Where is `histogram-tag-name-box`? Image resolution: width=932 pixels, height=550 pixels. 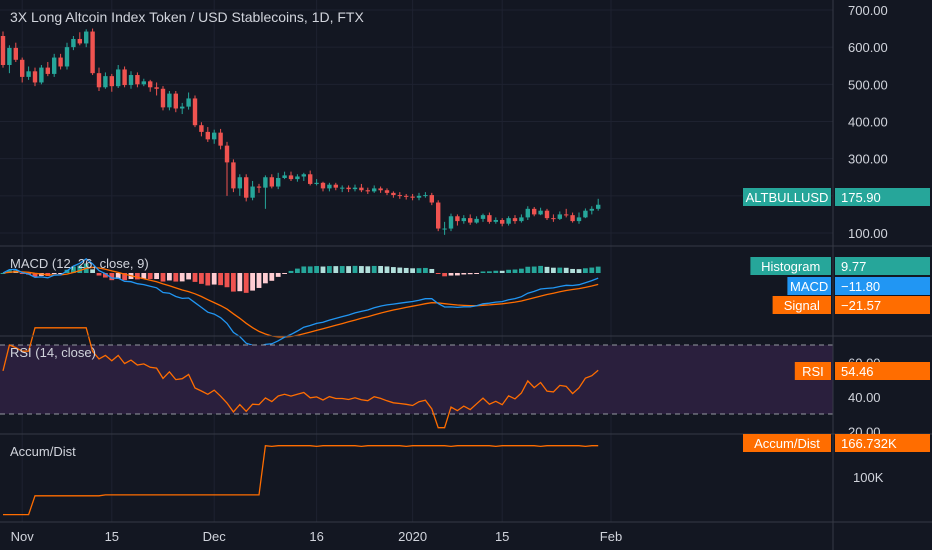
histogram-tag-name-box is located at coordinates (790, 266).